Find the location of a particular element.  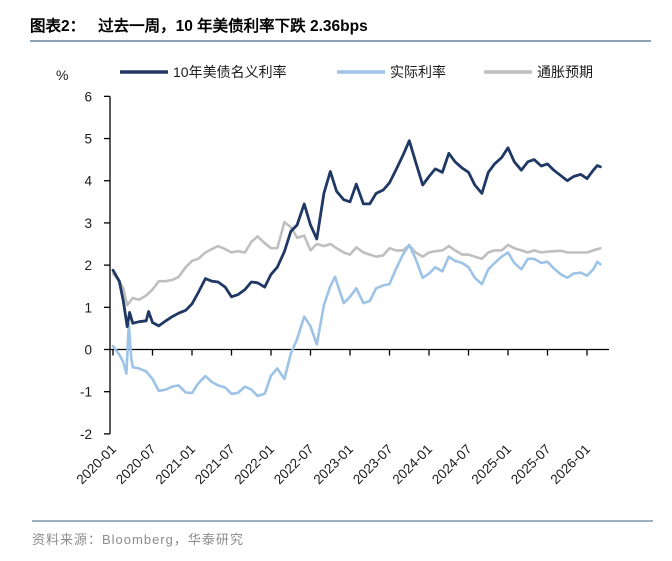

x-tick-label: 2024-01 is located at coordinates (412, 465).